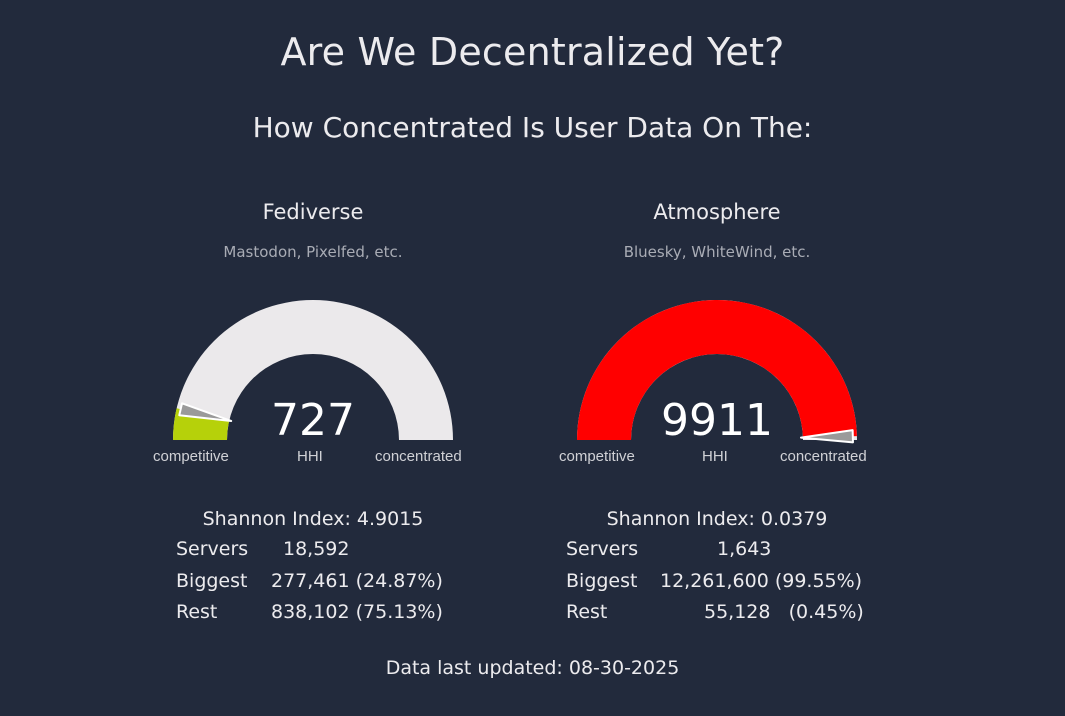 The height and width of the screenshot is (716, 1065). What do you see at coordinates (357, 581) in the screenshot?
I see `biggest-value: 277,461 (24.87%)` at bounding box center [357, 581].